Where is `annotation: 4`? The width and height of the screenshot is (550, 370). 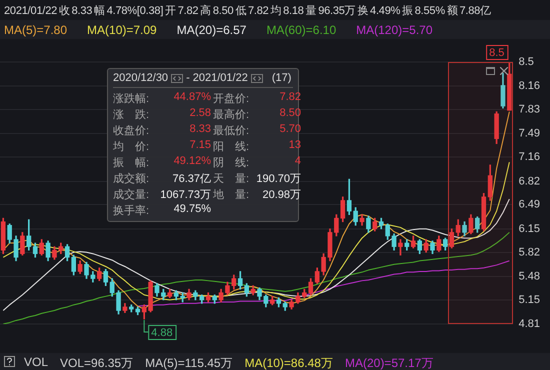
annotation: 4 is located at coordinates (297, 162).